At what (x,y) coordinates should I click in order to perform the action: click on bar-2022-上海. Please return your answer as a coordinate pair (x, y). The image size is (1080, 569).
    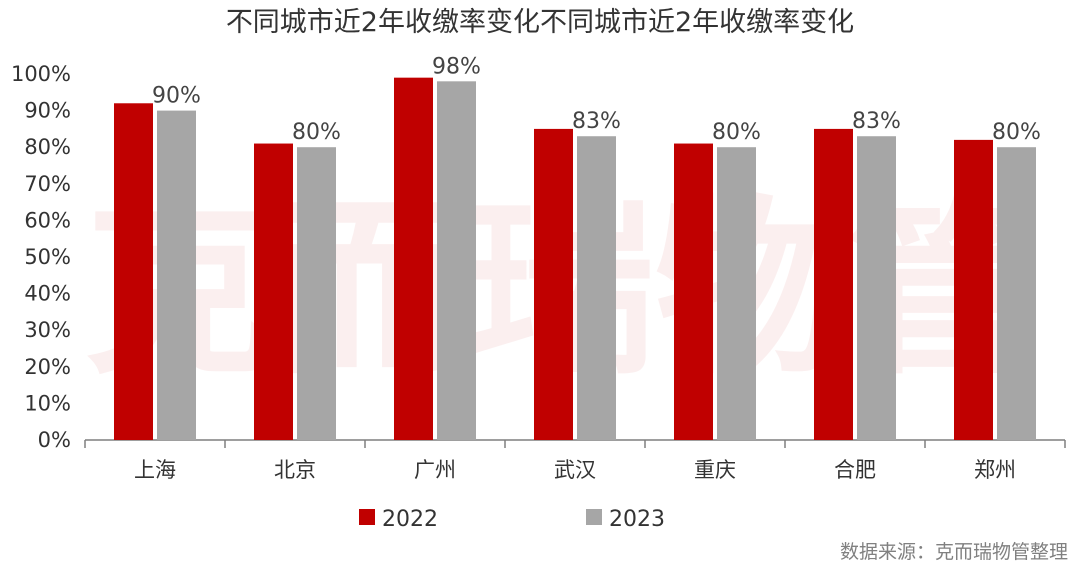
    Looking at the image, I should click on (133, 271).